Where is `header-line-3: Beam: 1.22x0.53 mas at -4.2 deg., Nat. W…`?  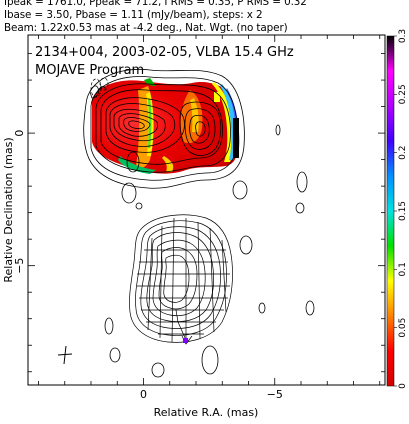
header-line-3: Beam: 1.22x0.53 mas at -4.2 deg., Nat. W… is located at coordinates (146, 28).